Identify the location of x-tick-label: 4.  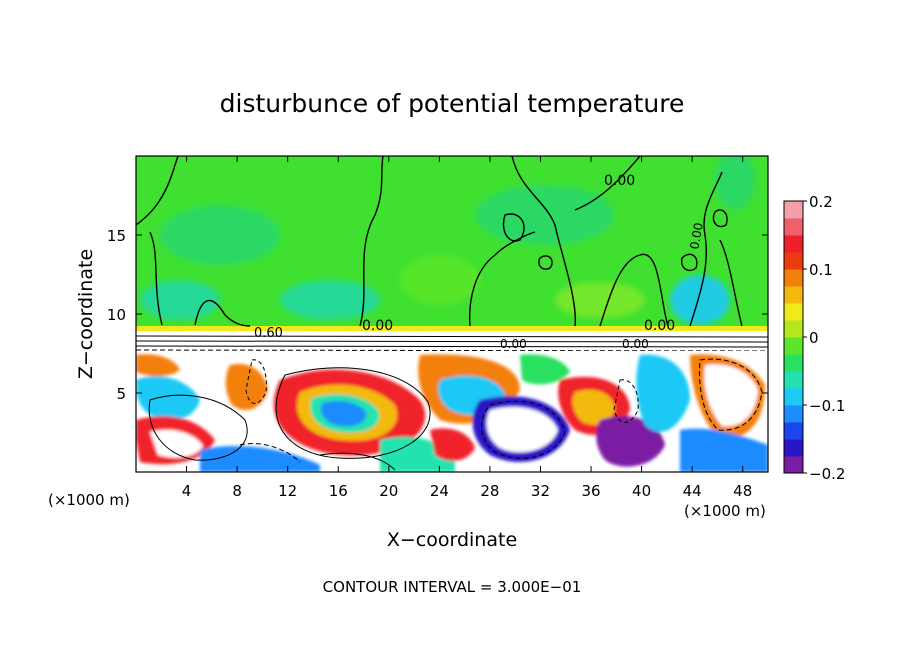
(187, 491).